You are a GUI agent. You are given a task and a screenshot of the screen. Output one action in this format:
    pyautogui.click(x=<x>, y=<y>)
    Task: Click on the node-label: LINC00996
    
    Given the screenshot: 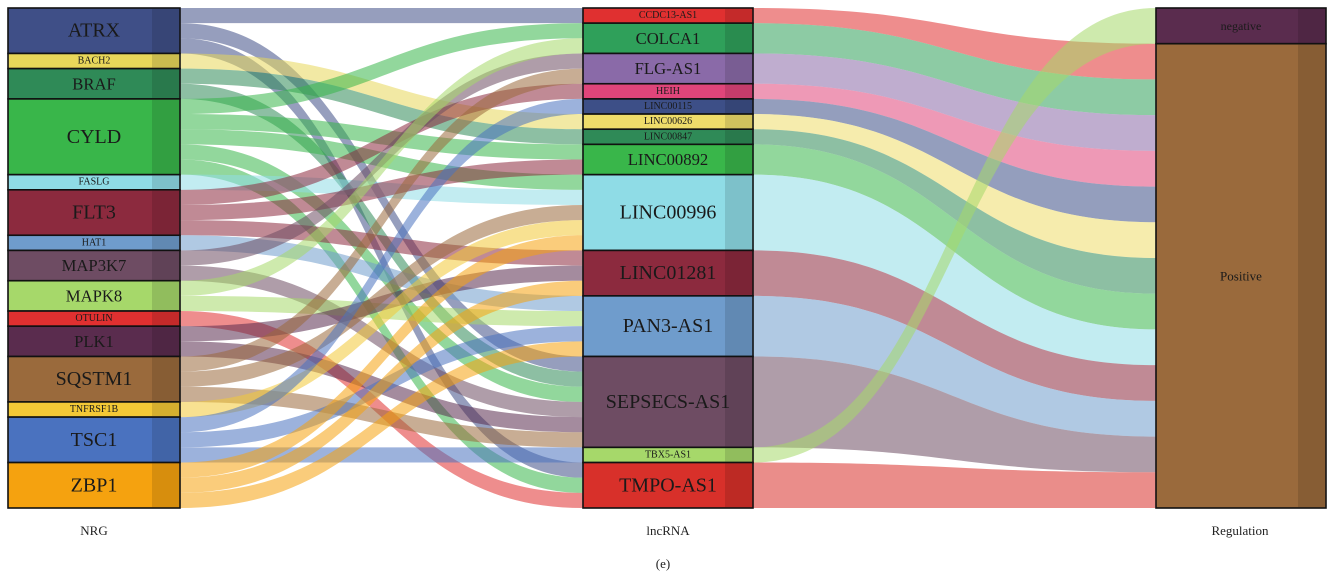 What is the action you would take?
    pyautogui.click(x=668, y=213)
    